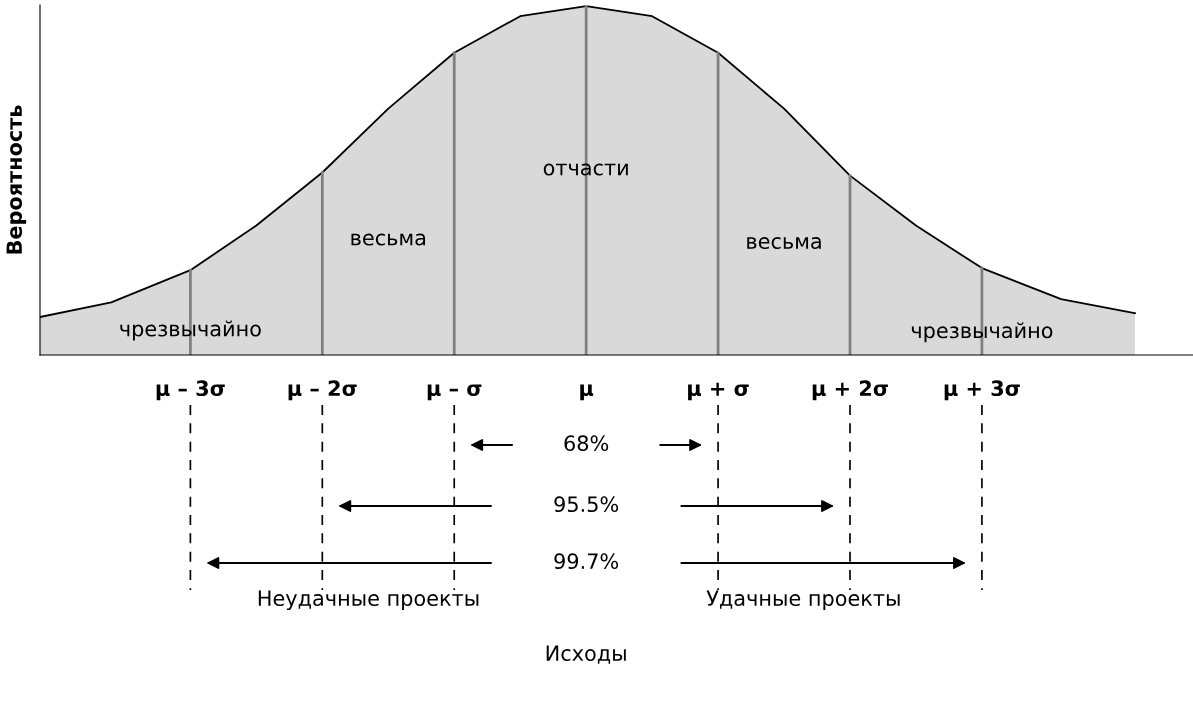  What do you see at coordinates (368, 600) in the screenshot?
I see `text: Неудачные проекты` at bounding box center [368, 600].